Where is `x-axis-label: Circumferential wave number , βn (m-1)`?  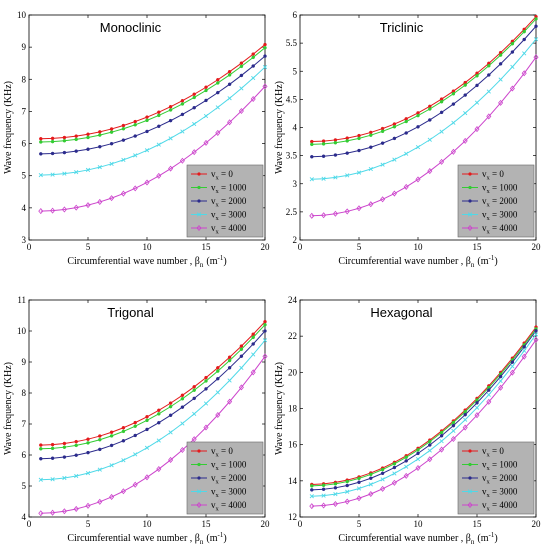 x-axis-label: Circumferential wave number , βn (m-1) is located at coordinates (146, 261).